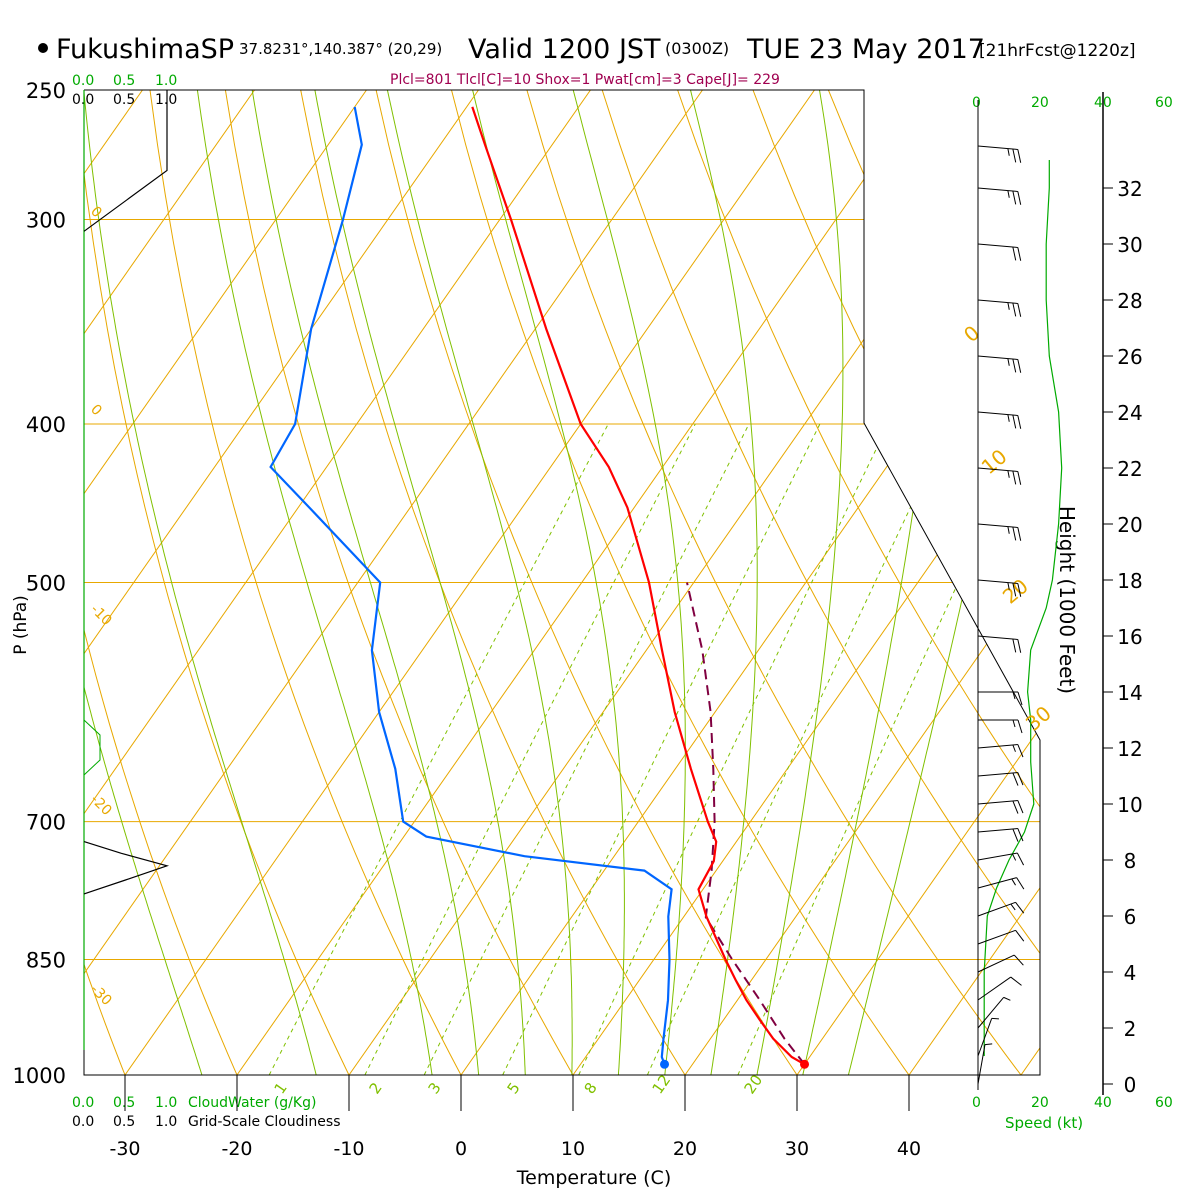 The height and width of the screenshot is (1200, 1200). What do you see at coordinates (746, 823) in the screenshot?
I see `parcel-path-line` at bounding box center [746, 823].